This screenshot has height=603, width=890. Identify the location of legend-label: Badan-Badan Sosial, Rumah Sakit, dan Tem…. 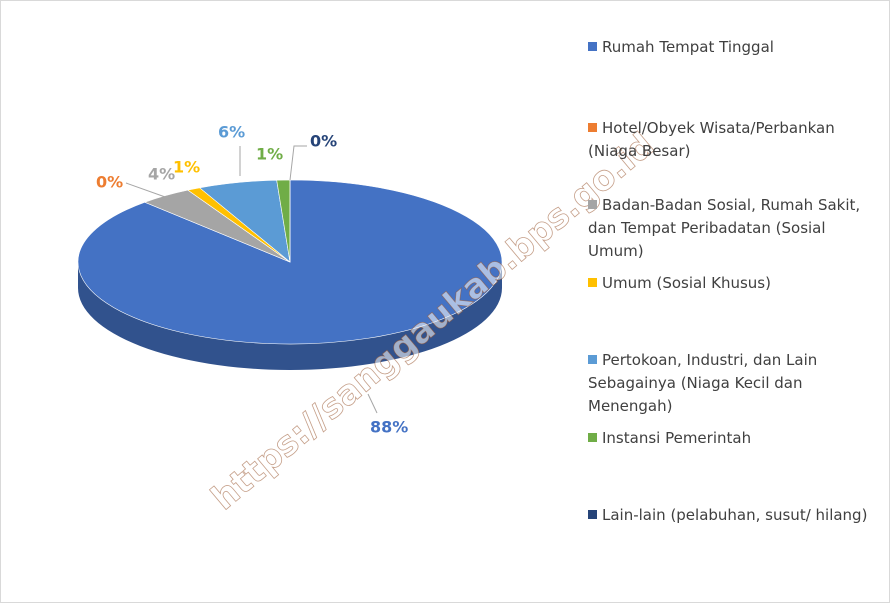
(724, 228).